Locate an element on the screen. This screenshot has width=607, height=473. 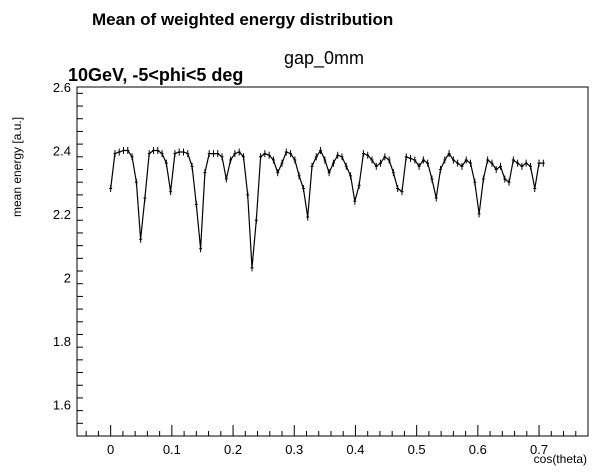
chart-title: Mean of weighted energy distribution is located at coordinates (243, 19).